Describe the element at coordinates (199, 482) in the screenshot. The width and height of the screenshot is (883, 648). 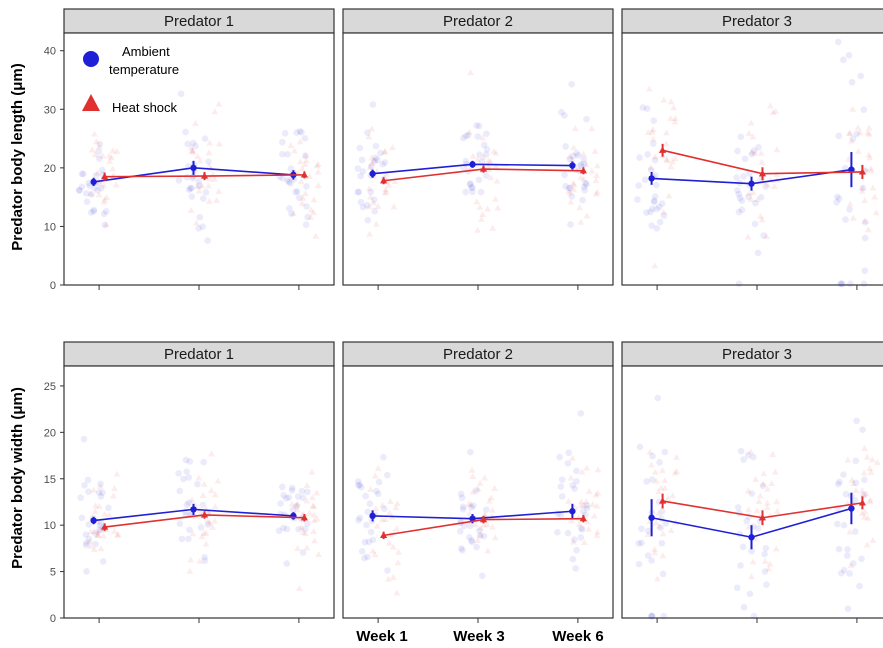
I see `panel-width-predator-1: Predator 1` at that location.